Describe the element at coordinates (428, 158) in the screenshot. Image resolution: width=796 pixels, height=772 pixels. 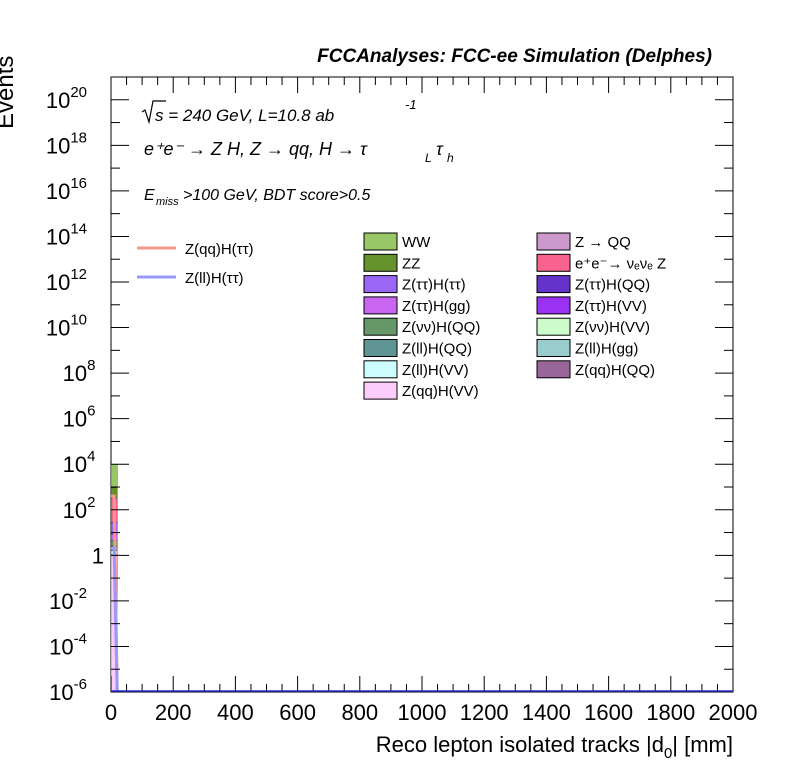
I see `process-sub-l: L` at that location.